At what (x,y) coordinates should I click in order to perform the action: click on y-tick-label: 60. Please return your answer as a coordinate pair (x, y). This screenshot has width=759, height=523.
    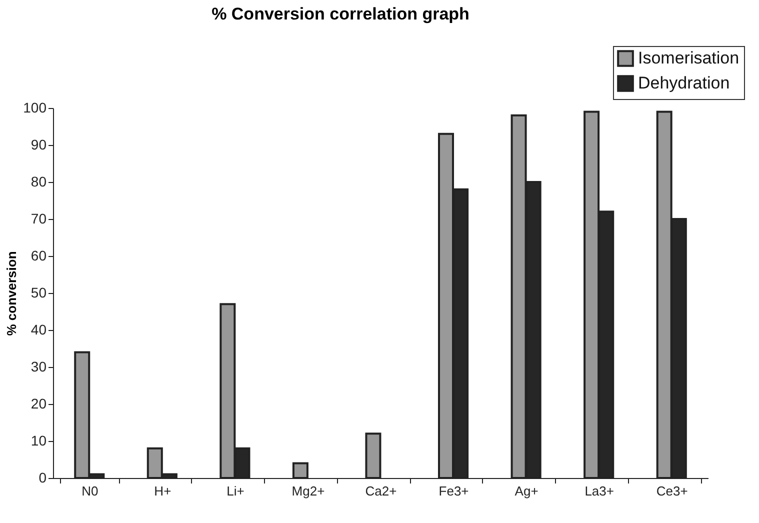
    Looking at the image, I should click on (38, 256).